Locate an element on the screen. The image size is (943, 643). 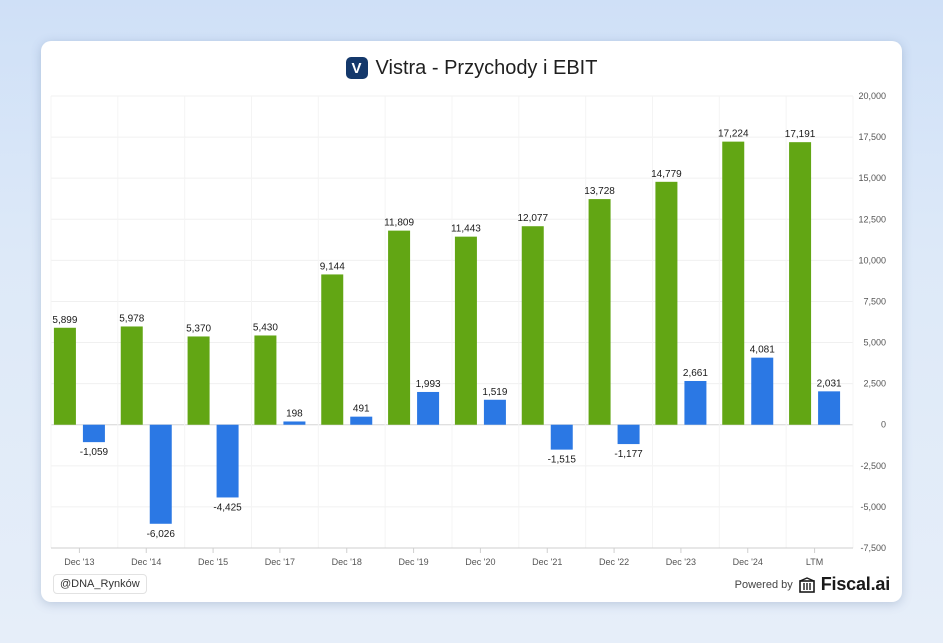
data-label: 1,519 is located at coordinates (494, 392).